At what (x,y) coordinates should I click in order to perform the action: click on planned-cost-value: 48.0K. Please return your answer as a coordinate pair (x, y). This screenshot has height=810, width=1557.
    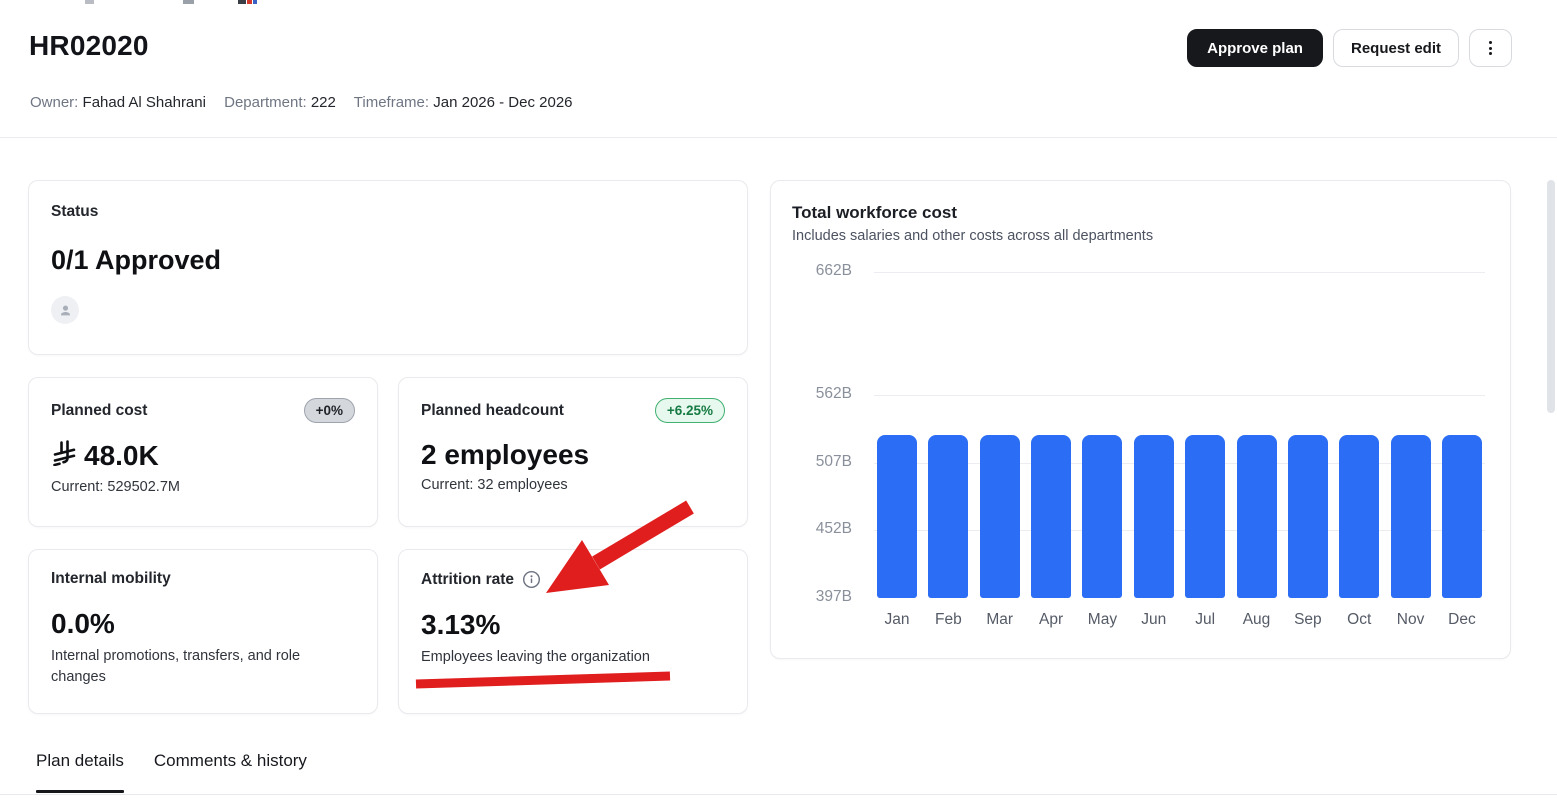
    Looking at the image, I should click on (121, 455).